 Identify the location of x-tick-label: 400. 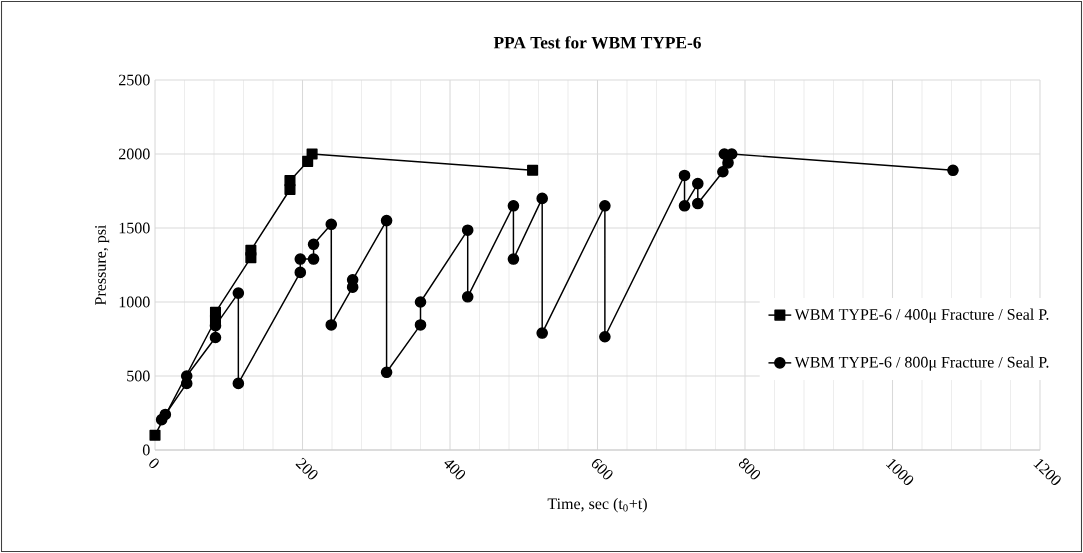
(455, 470).